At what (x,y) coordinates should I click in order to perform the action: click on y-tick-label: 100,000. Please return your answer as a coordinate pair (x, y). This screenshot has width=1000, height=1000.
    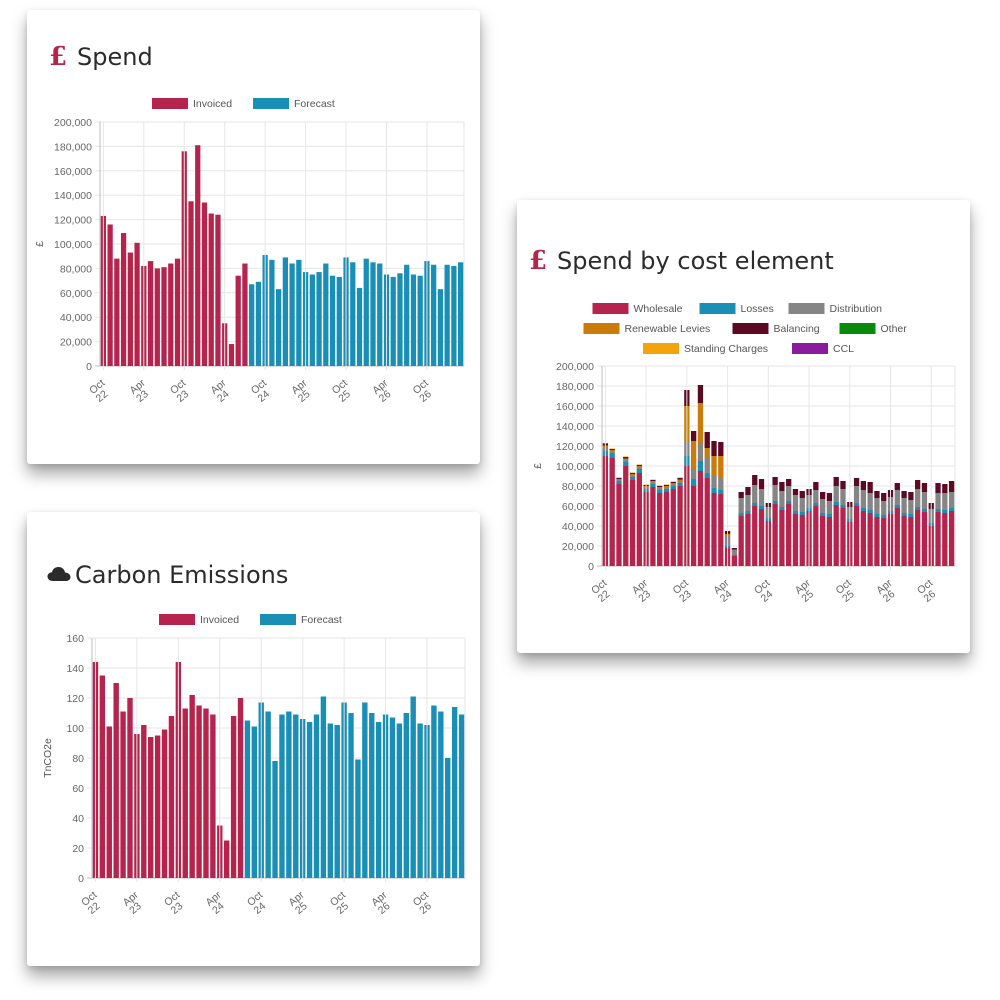
    Looking at the image, I should click on (575, 467).